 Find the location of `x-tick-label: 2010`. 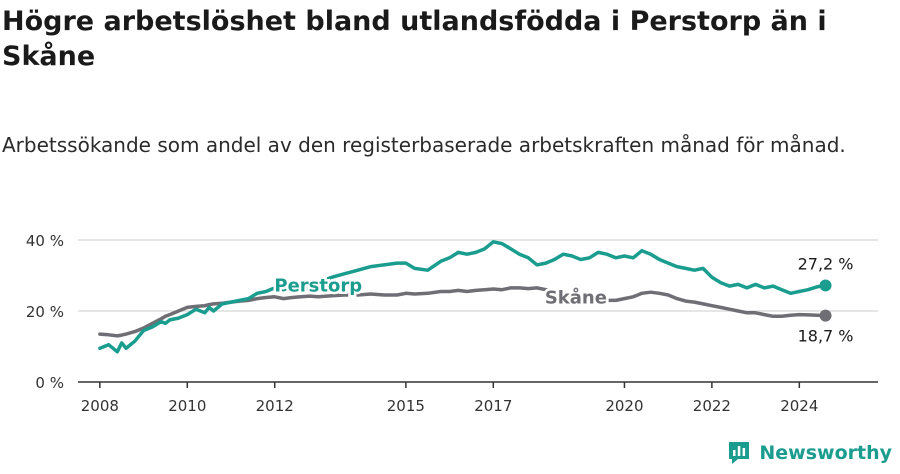

x-tick-label: 2010 is located at coordinates (187, 406).